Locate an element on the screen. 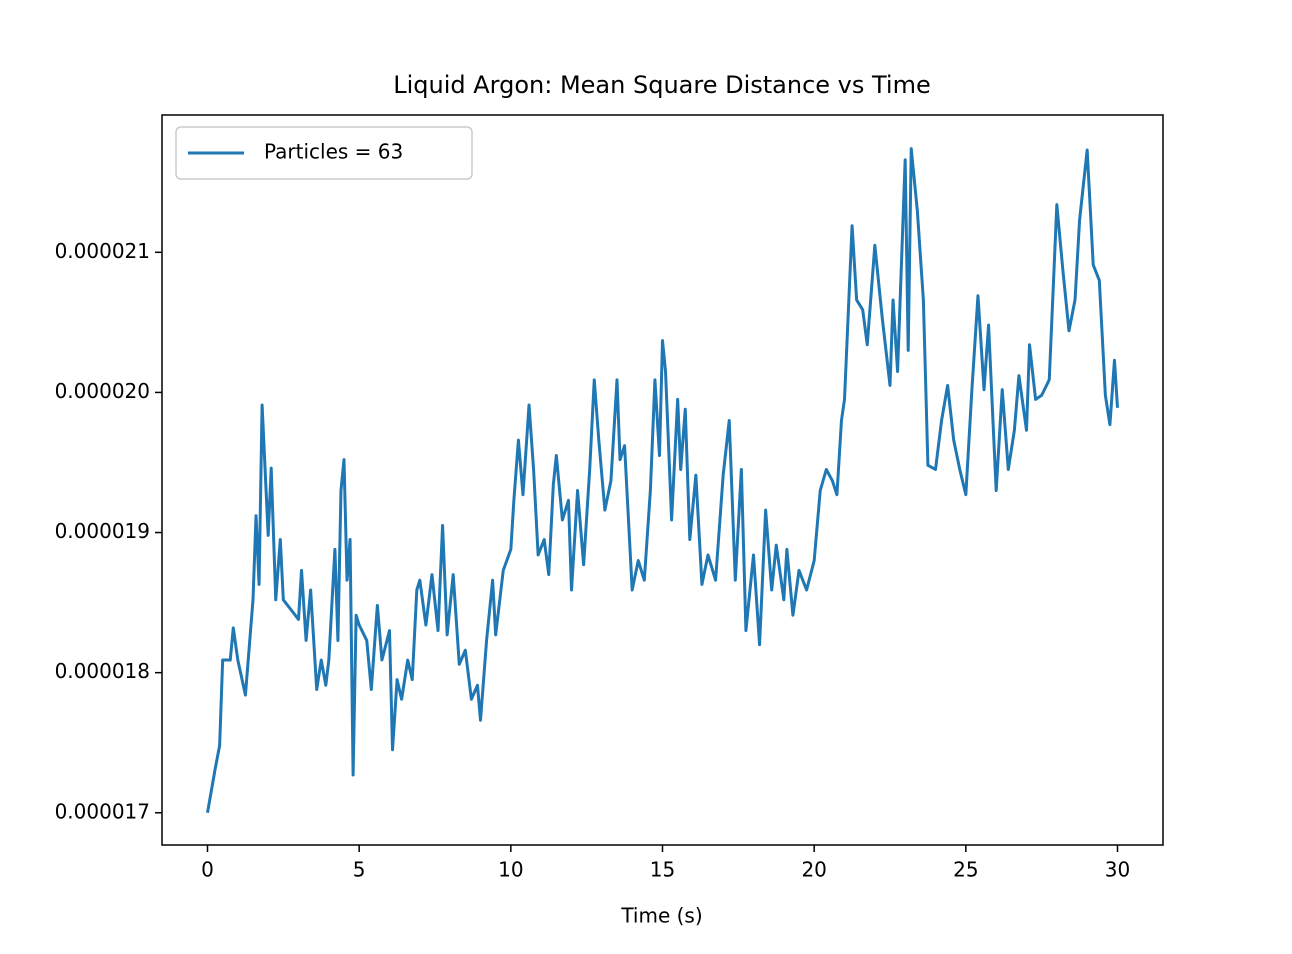 The height and width of the screenshot is (954, 1292). y-tick-label: 0.000020 is located at coordinates (102, 391).